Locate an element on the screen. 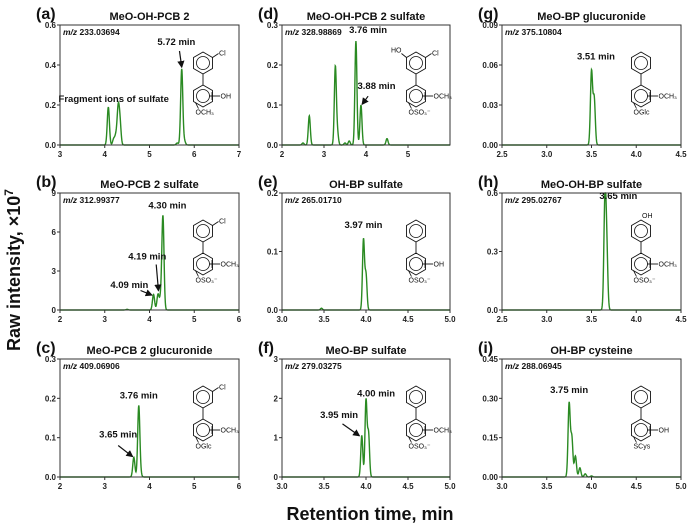 The image size is (693, 529). mz-label: m/z 328.98869 is located at coordinates (313, 32).